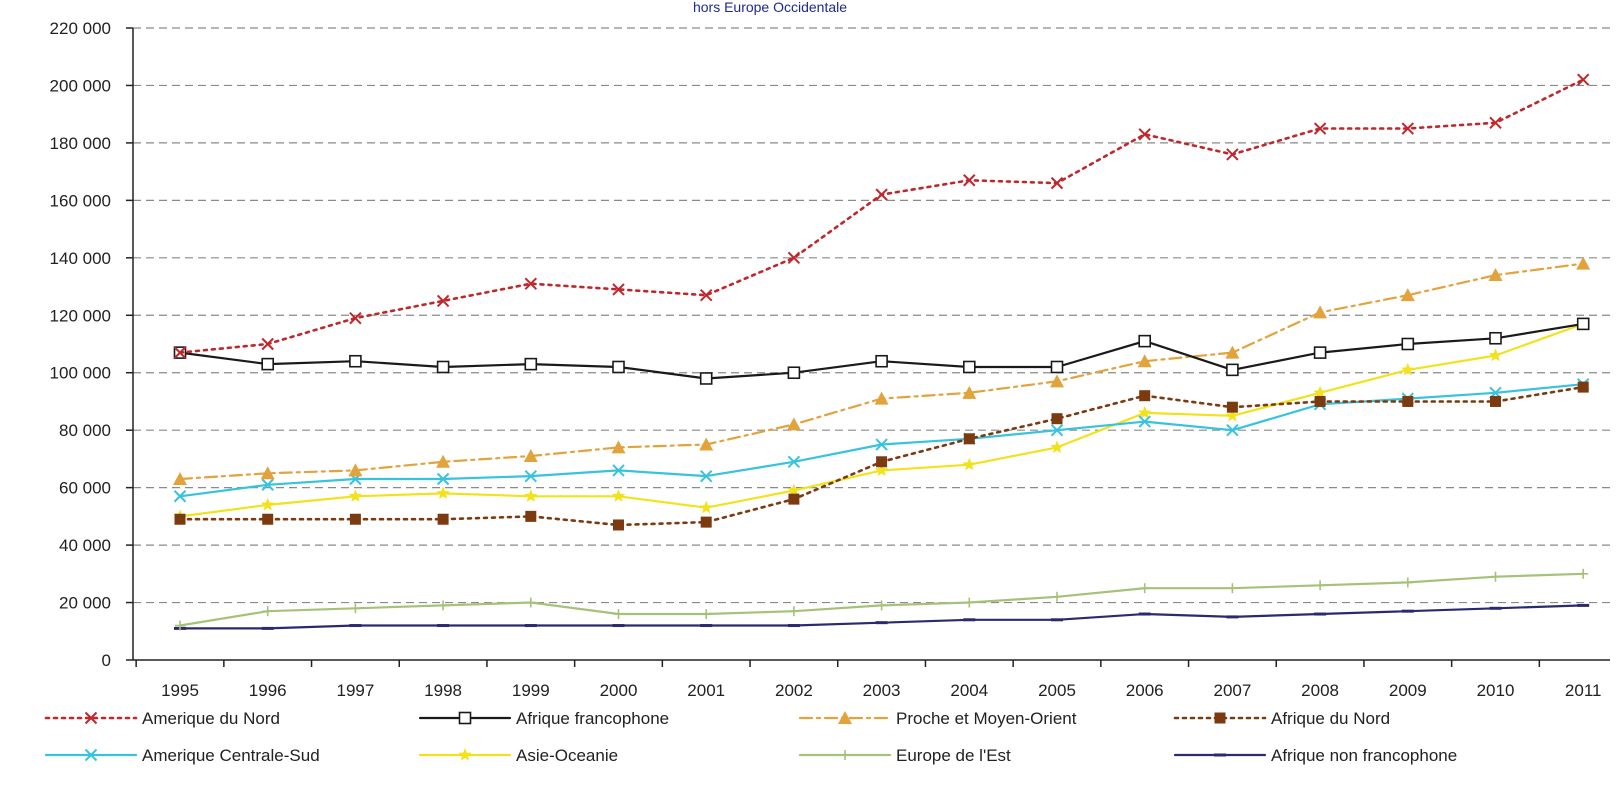 Image resolution: width=1618 pixels, height=792 pixels. What do you see at coordinates (182, 755) in the screenshot?
I see `legend-item: Amerique Centrale-Sud` at bounding box center [182, 755].